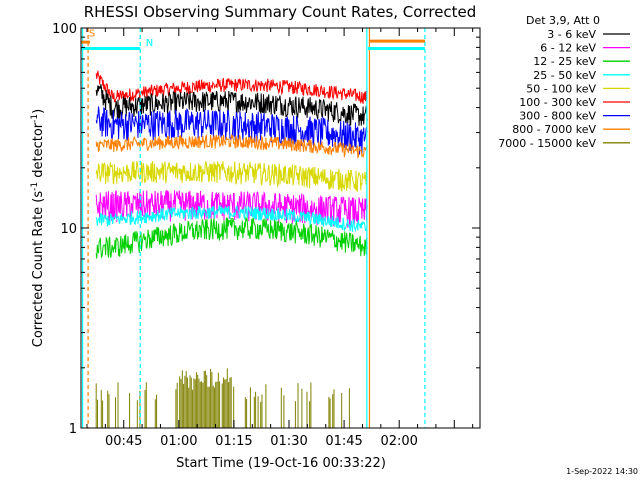  I want to click on legend-label: 3 - 6 keV, so click(571, 34).